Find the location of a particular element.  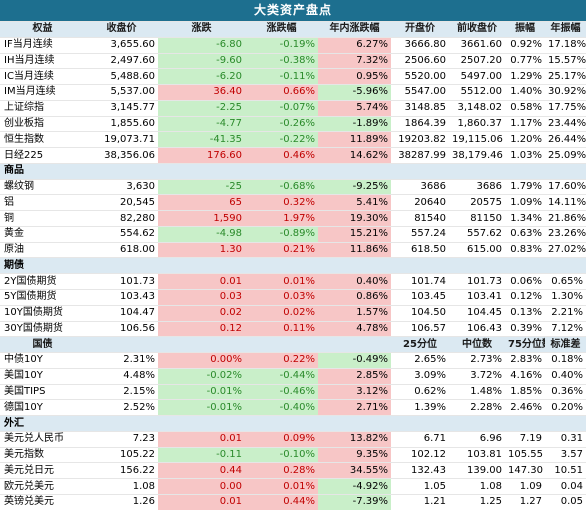

value-cell: 10.51 is located at coordinates (565, 470).